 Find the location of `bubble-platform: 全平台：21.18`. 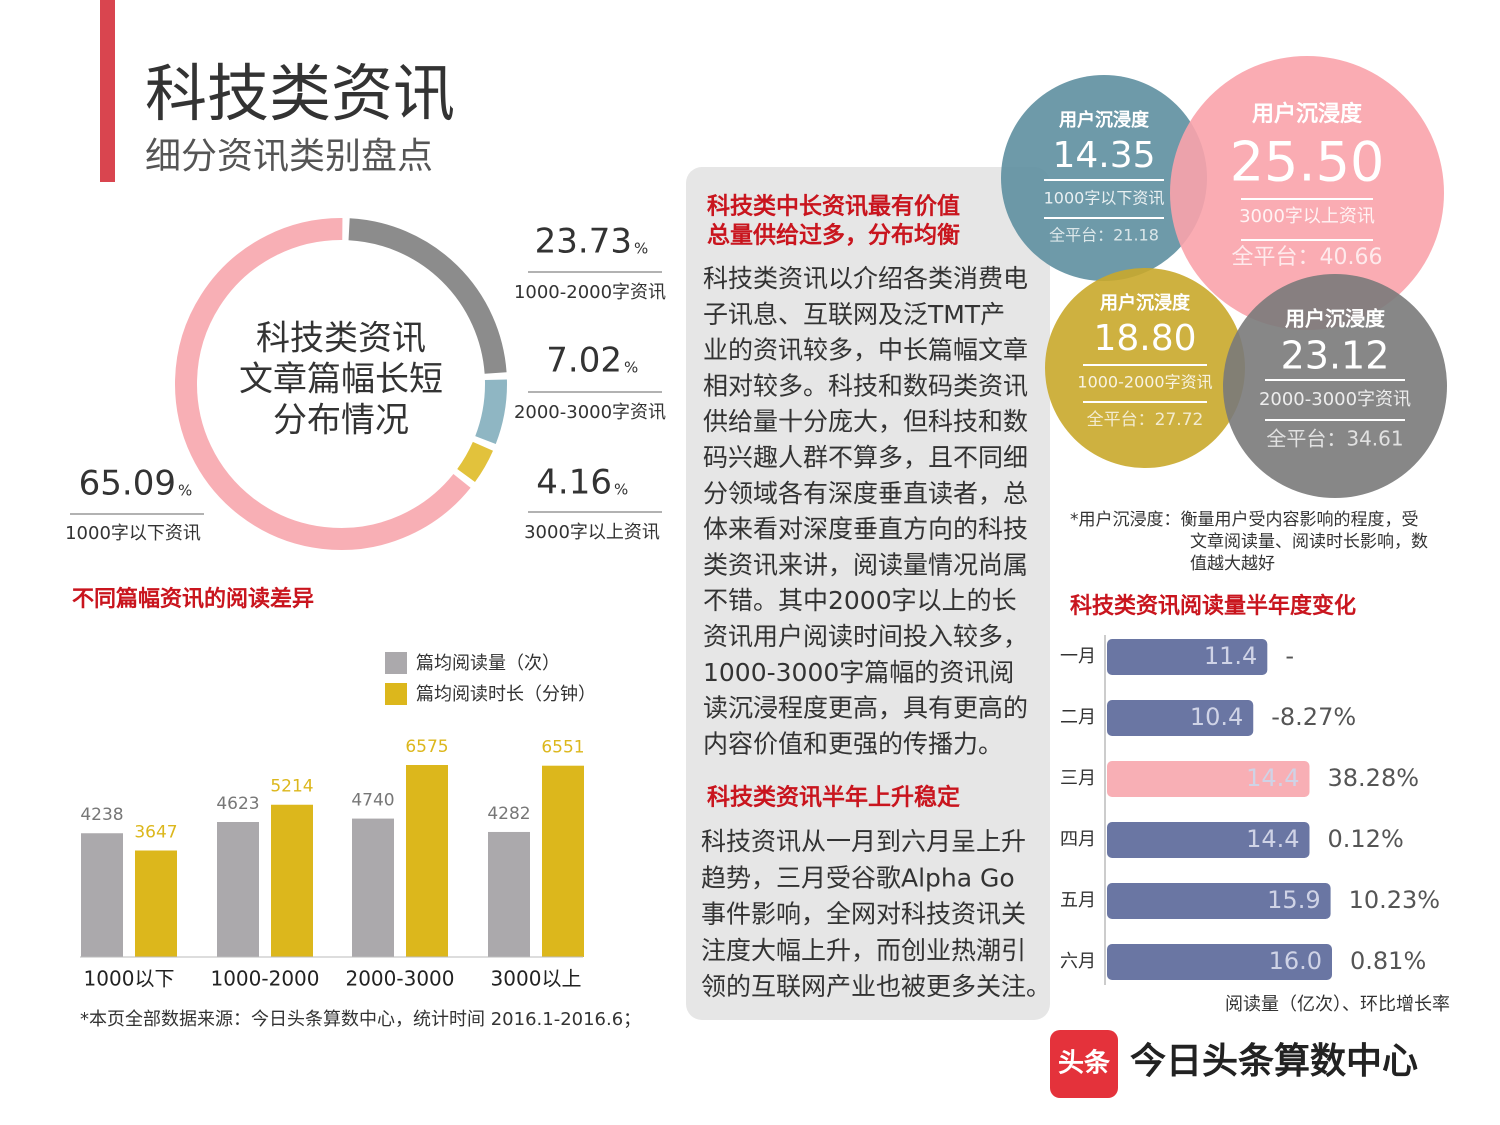

bubble-platform: 全平台：21.18 is located at coordinates (1104, 235).